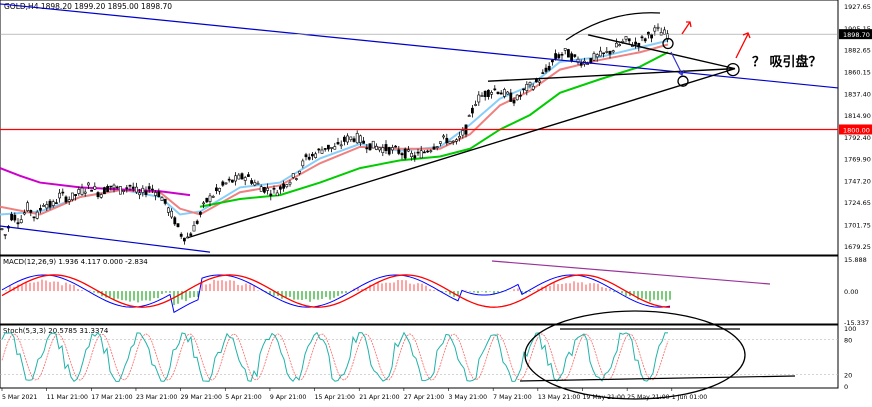  Describe the element at coordinates (56, 331) in the screenshot. I see `stoch-header: Stoch(5,3,3) 20.5785 31.3374` at that location.